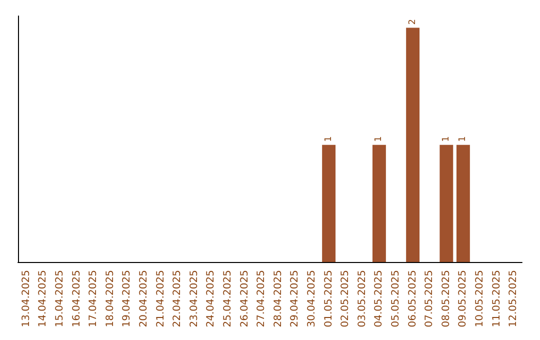 The image size is (540, 340). I want to click on x-tick-label: 19.04.2025, so click(127, 299).